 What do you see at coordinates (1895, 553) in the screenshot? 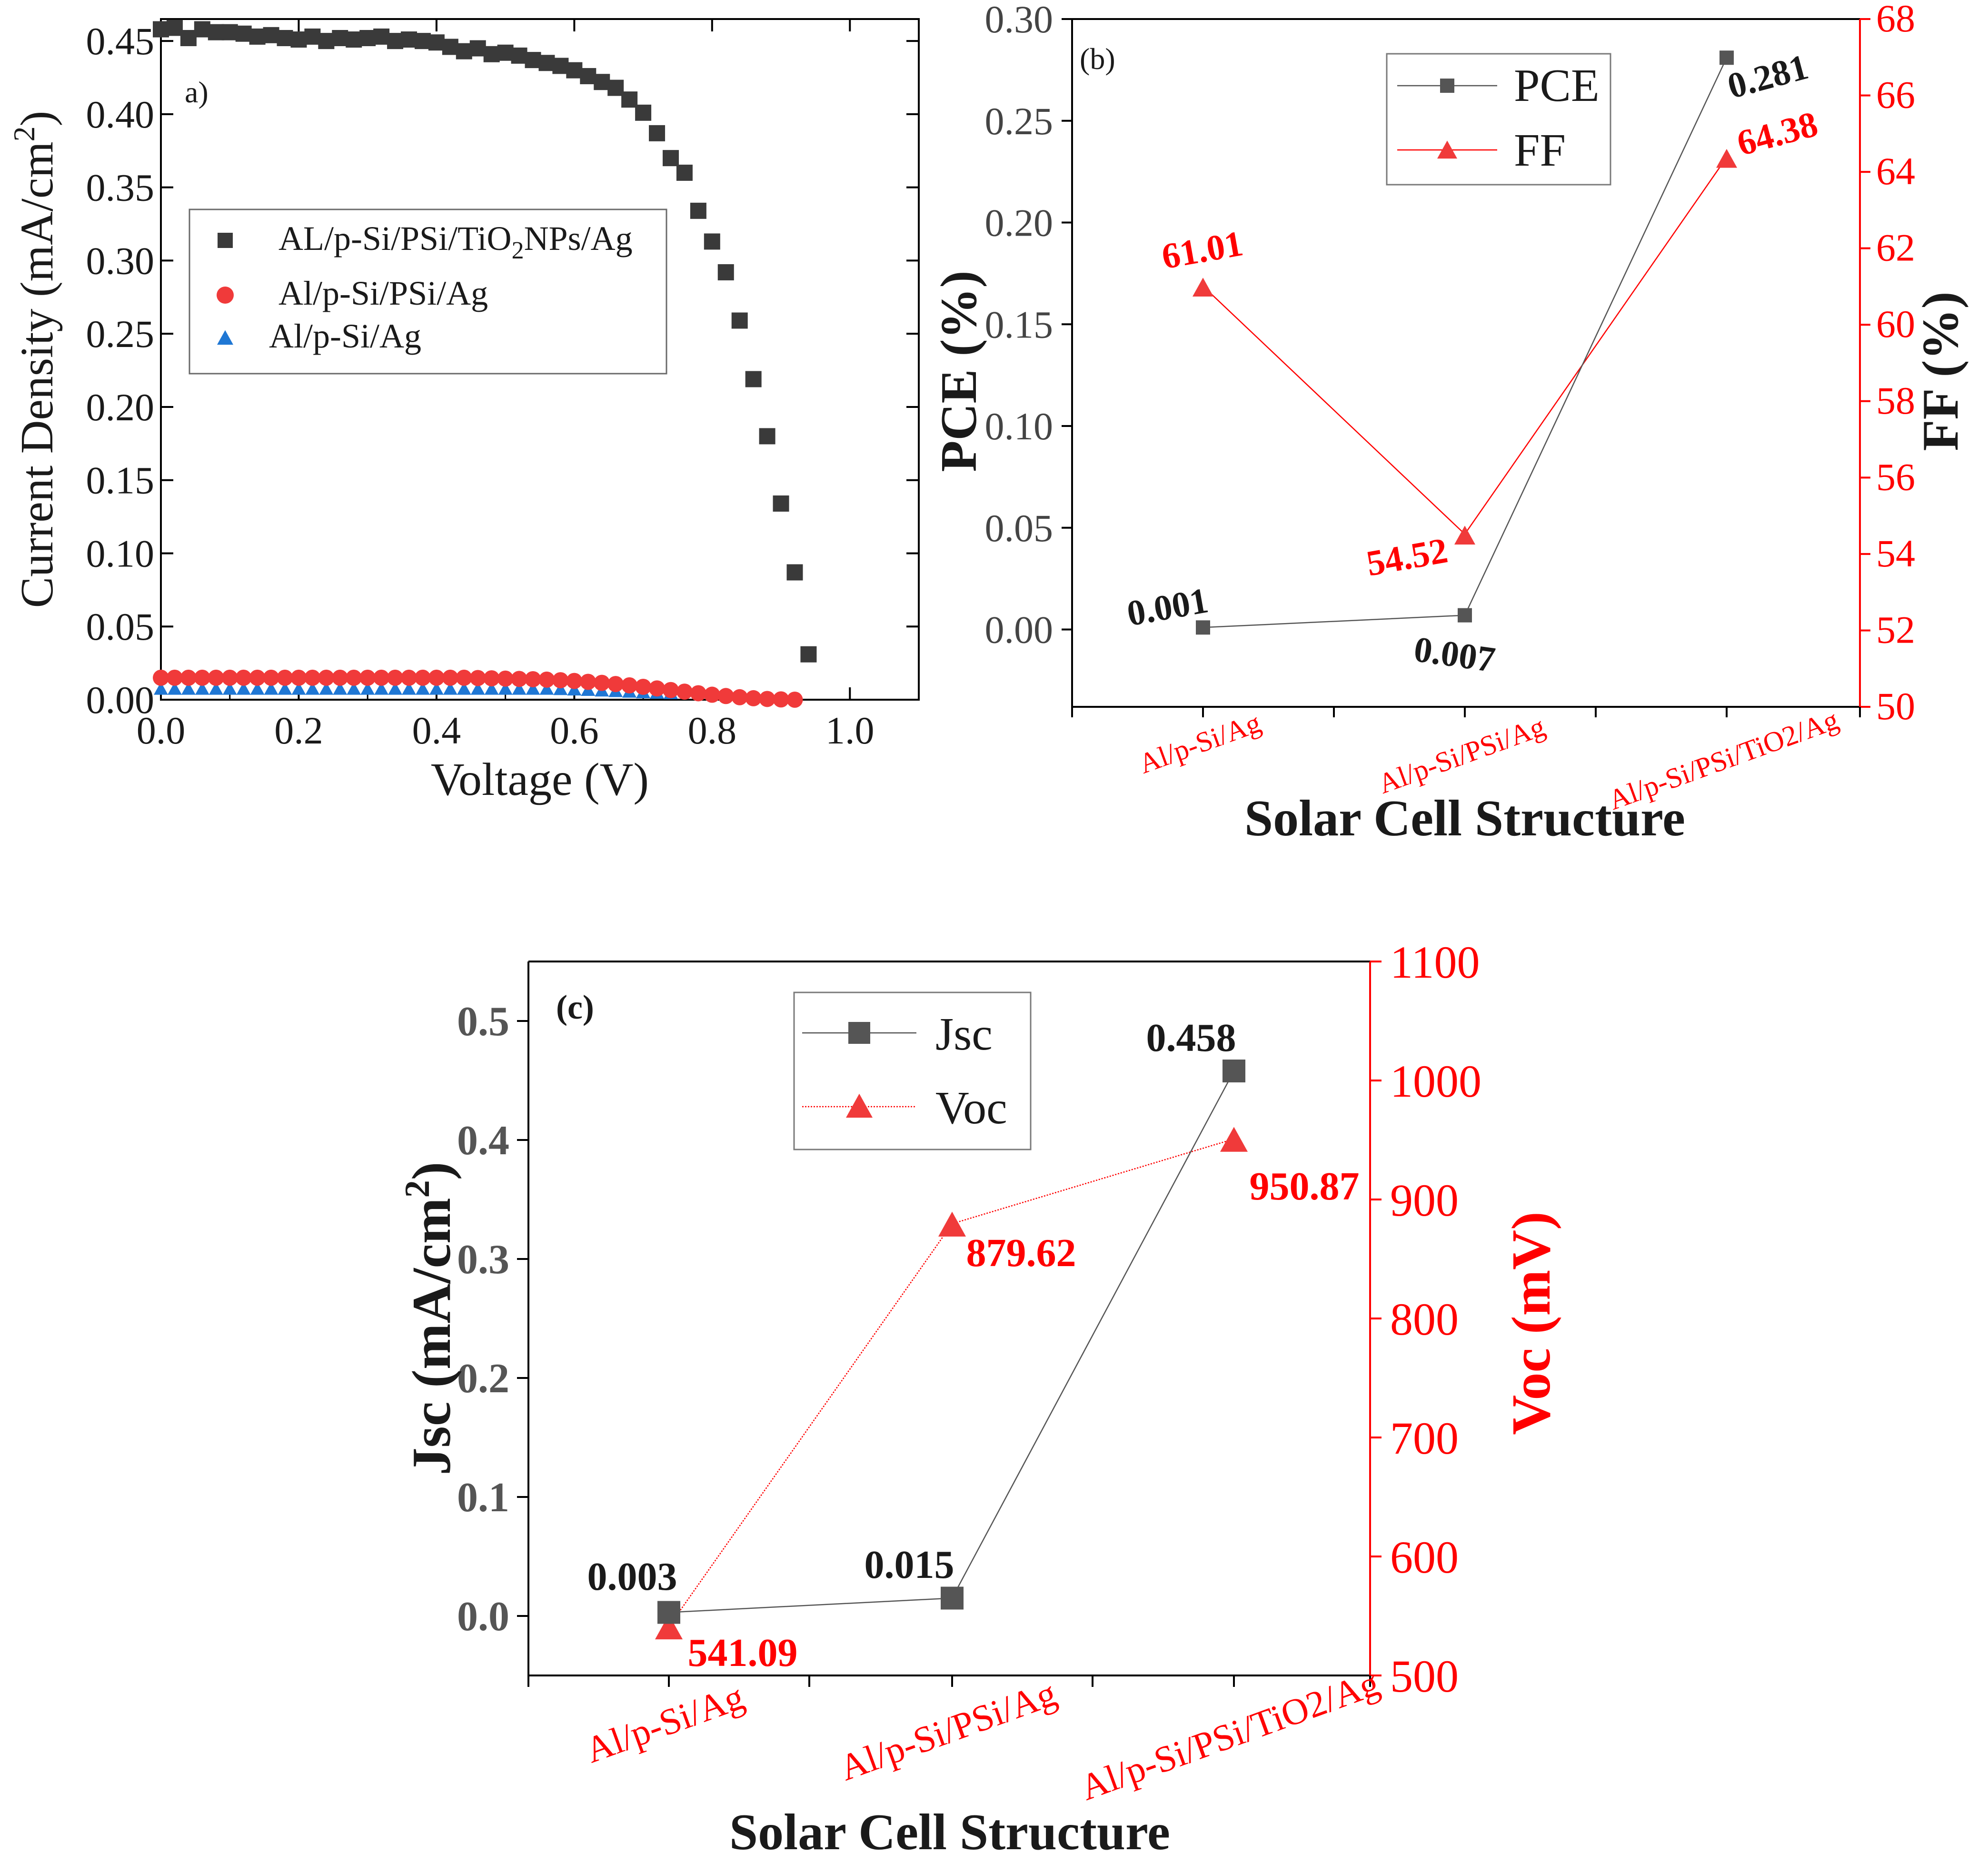
I see `right-tick-label: 54` at bounding box center [1895, 553].